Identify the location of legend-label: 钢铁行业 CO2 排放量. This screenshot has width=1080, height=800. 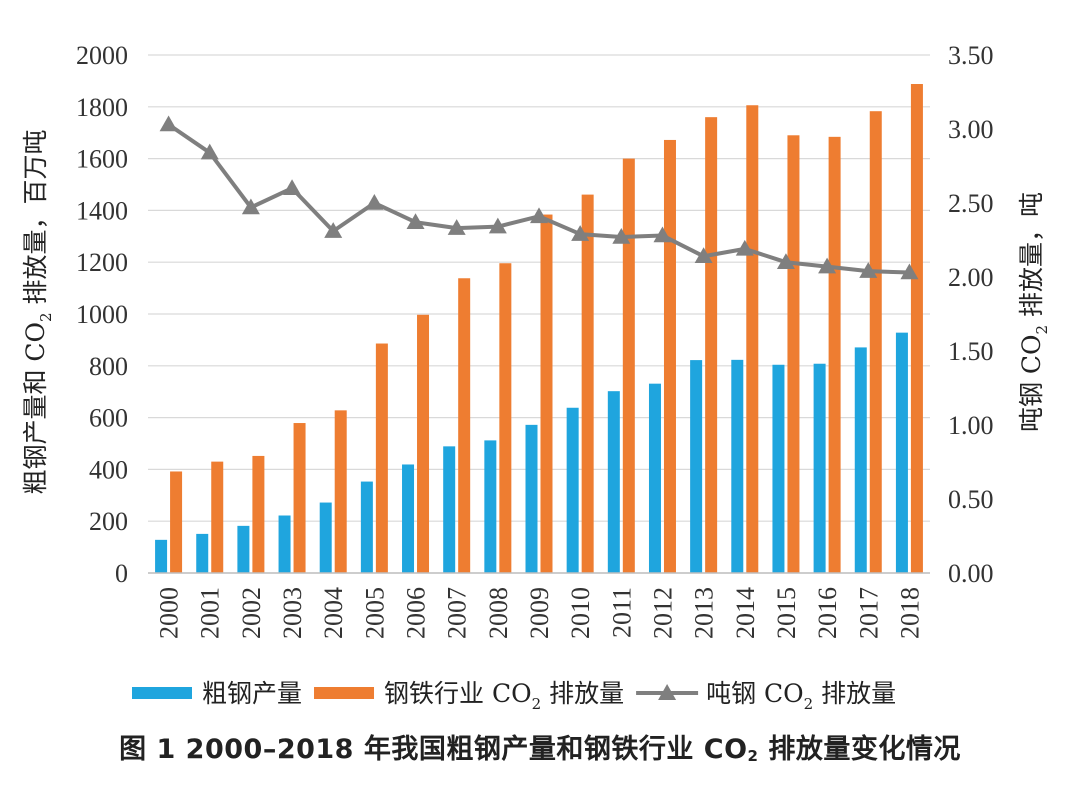
(504, 696).